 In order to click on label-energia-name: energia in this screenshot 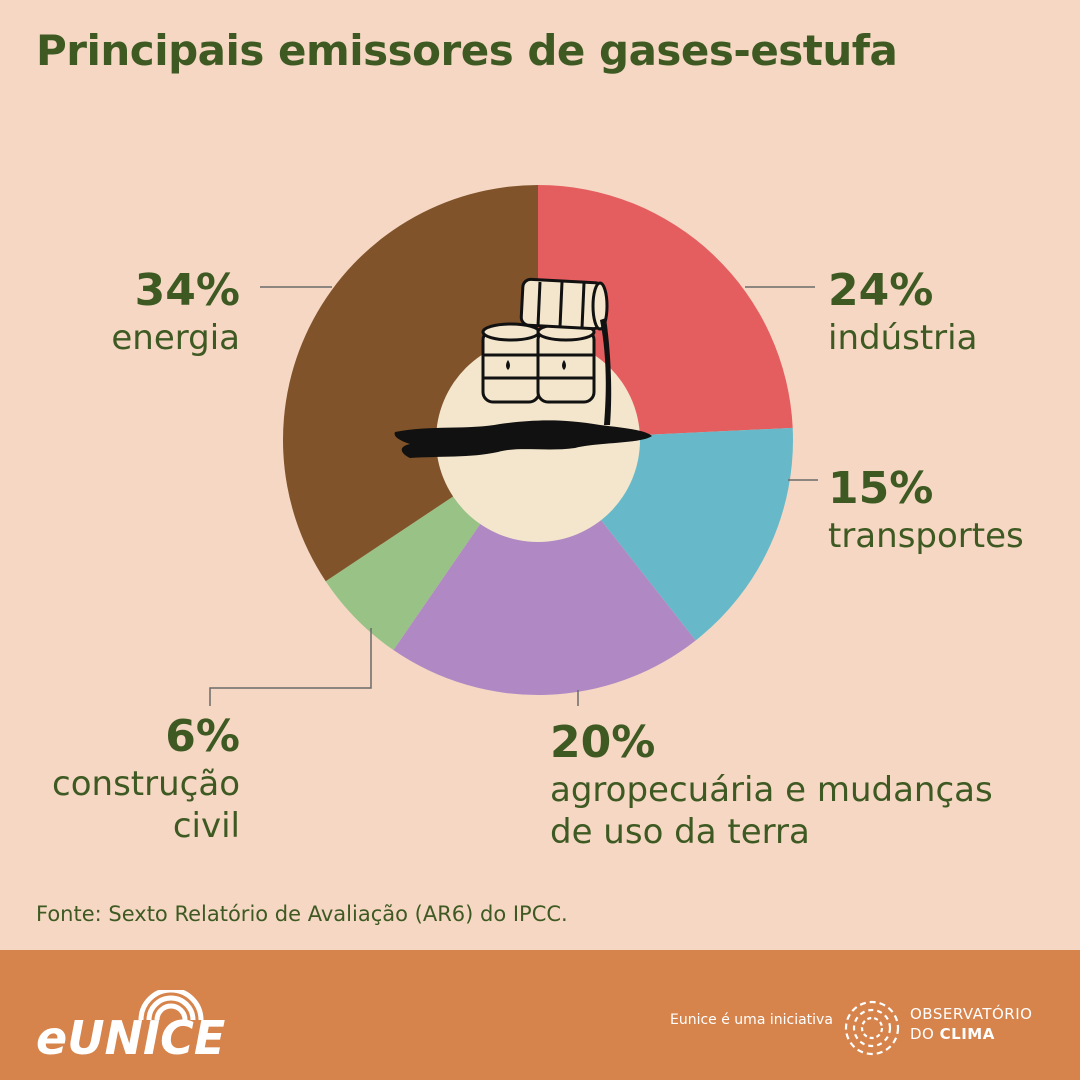, I will do `click(175, 337)`.